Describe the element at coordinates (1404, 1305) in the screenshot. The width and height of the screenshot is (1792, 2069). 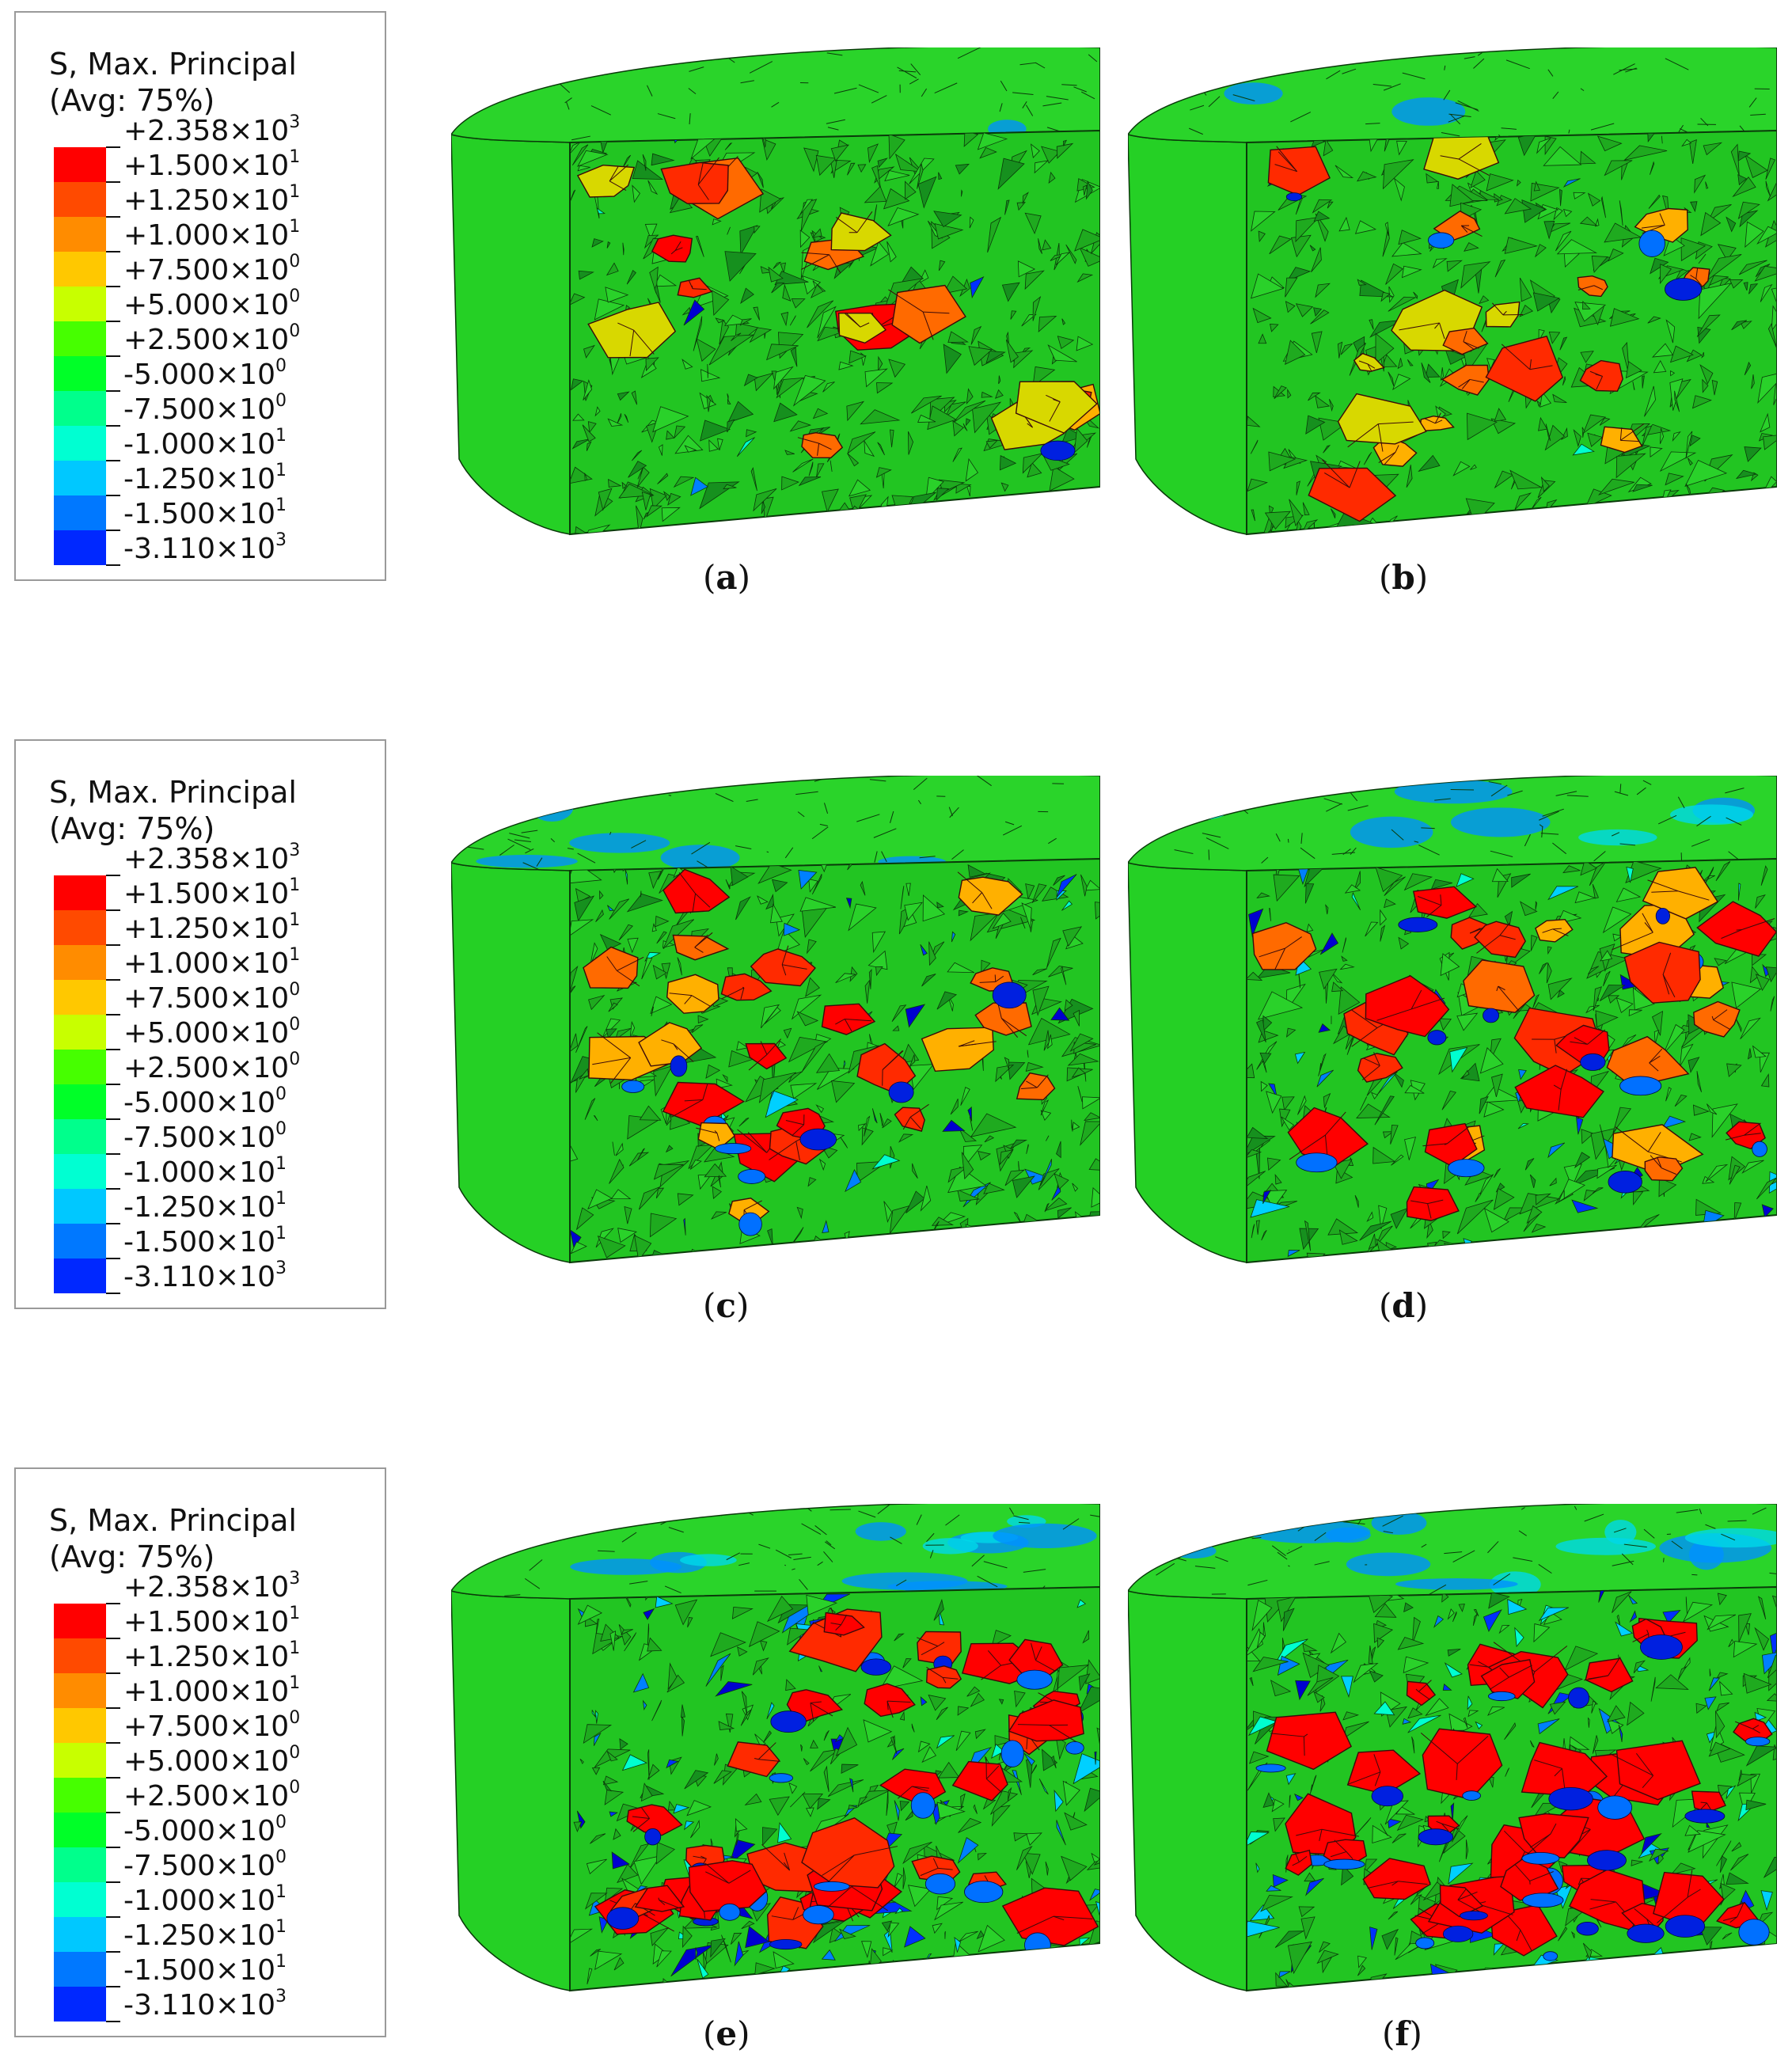
I see `caption-d: (d)` at that location.